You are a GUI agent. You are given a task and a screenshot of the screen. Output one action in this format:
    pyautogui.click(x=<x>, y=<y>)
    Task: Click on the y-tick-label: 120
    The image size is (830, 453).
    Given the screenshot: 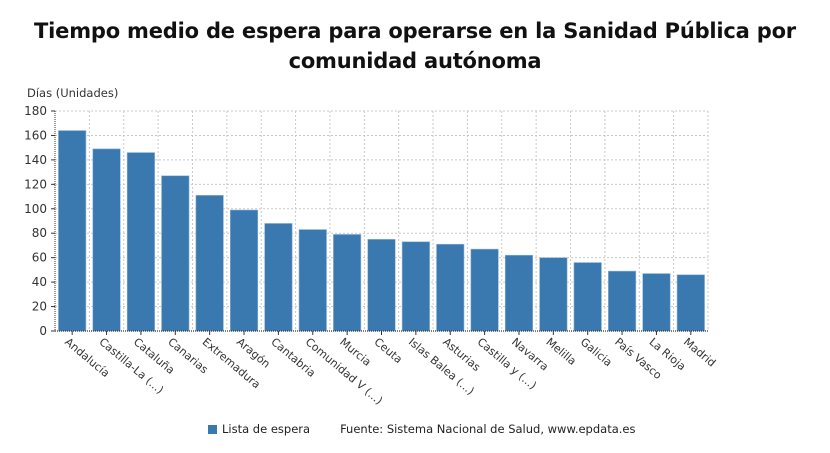 What is the action you would take?
    pyautogui.click(x=35, y=184)
    